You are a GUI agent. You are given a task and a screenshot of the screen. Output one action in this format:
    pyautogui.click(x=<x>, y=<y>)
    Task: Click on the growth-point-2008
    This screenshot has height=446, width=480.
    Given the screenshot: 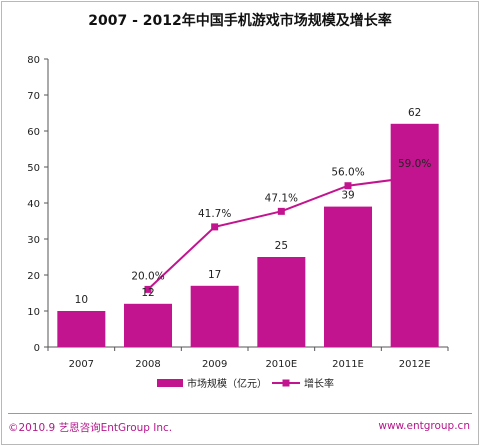 What is the action you would take?
    pyautogui.click(x=148, y=289)
    